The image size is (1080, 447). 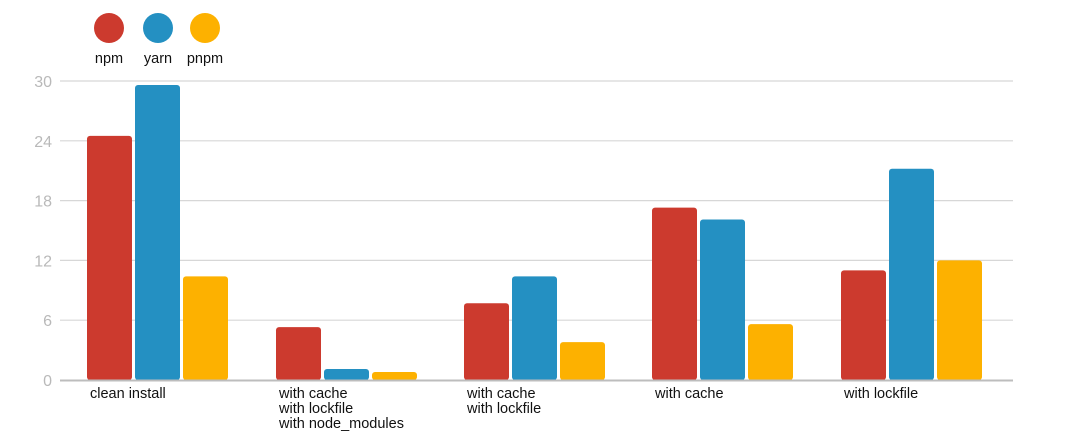 I want to click on x-tick-label: with cache with lockfile, so click(x=503, y=401).